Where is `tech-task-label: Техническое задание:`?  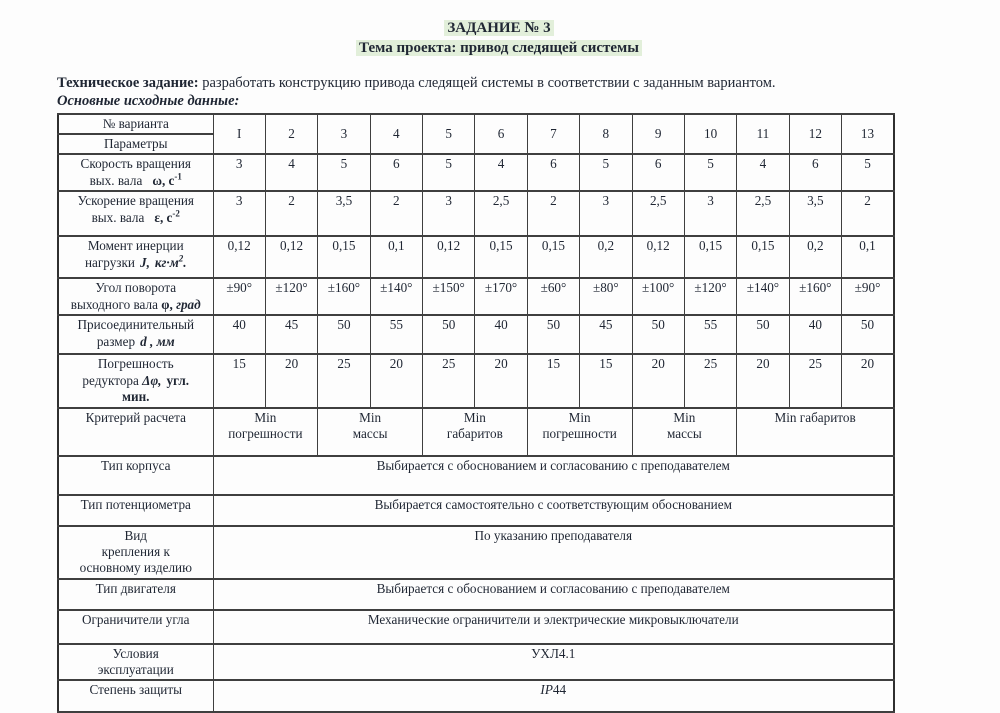 tech-task-label: Техническое задание: is located at coordinates (128, 83).